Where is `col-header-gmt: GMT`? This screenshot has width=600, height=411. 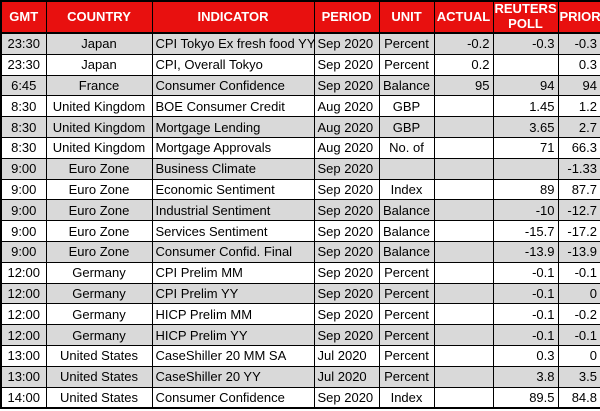
col-header-gmt: GMT is located at coordinates (23, 17).